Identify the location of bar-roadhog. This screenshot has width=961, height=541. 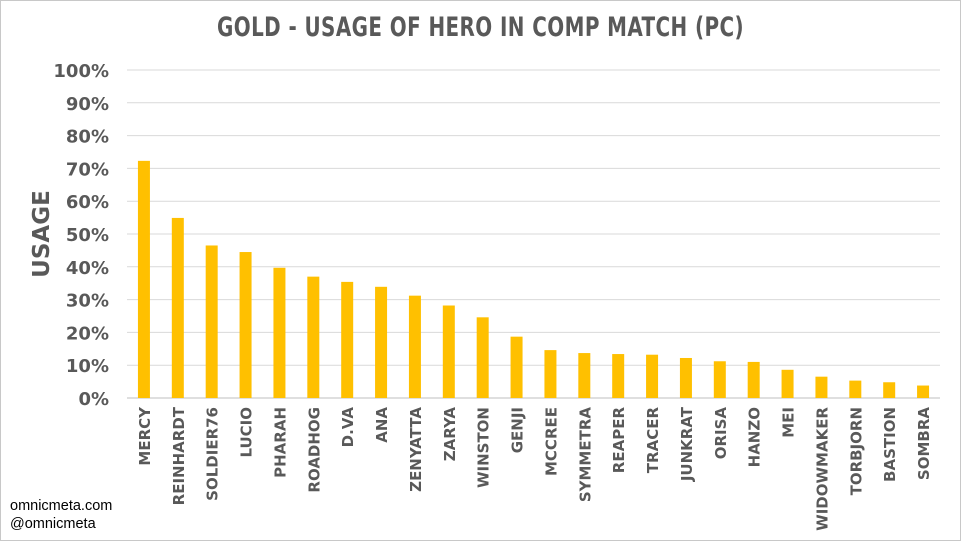
(313, 337).